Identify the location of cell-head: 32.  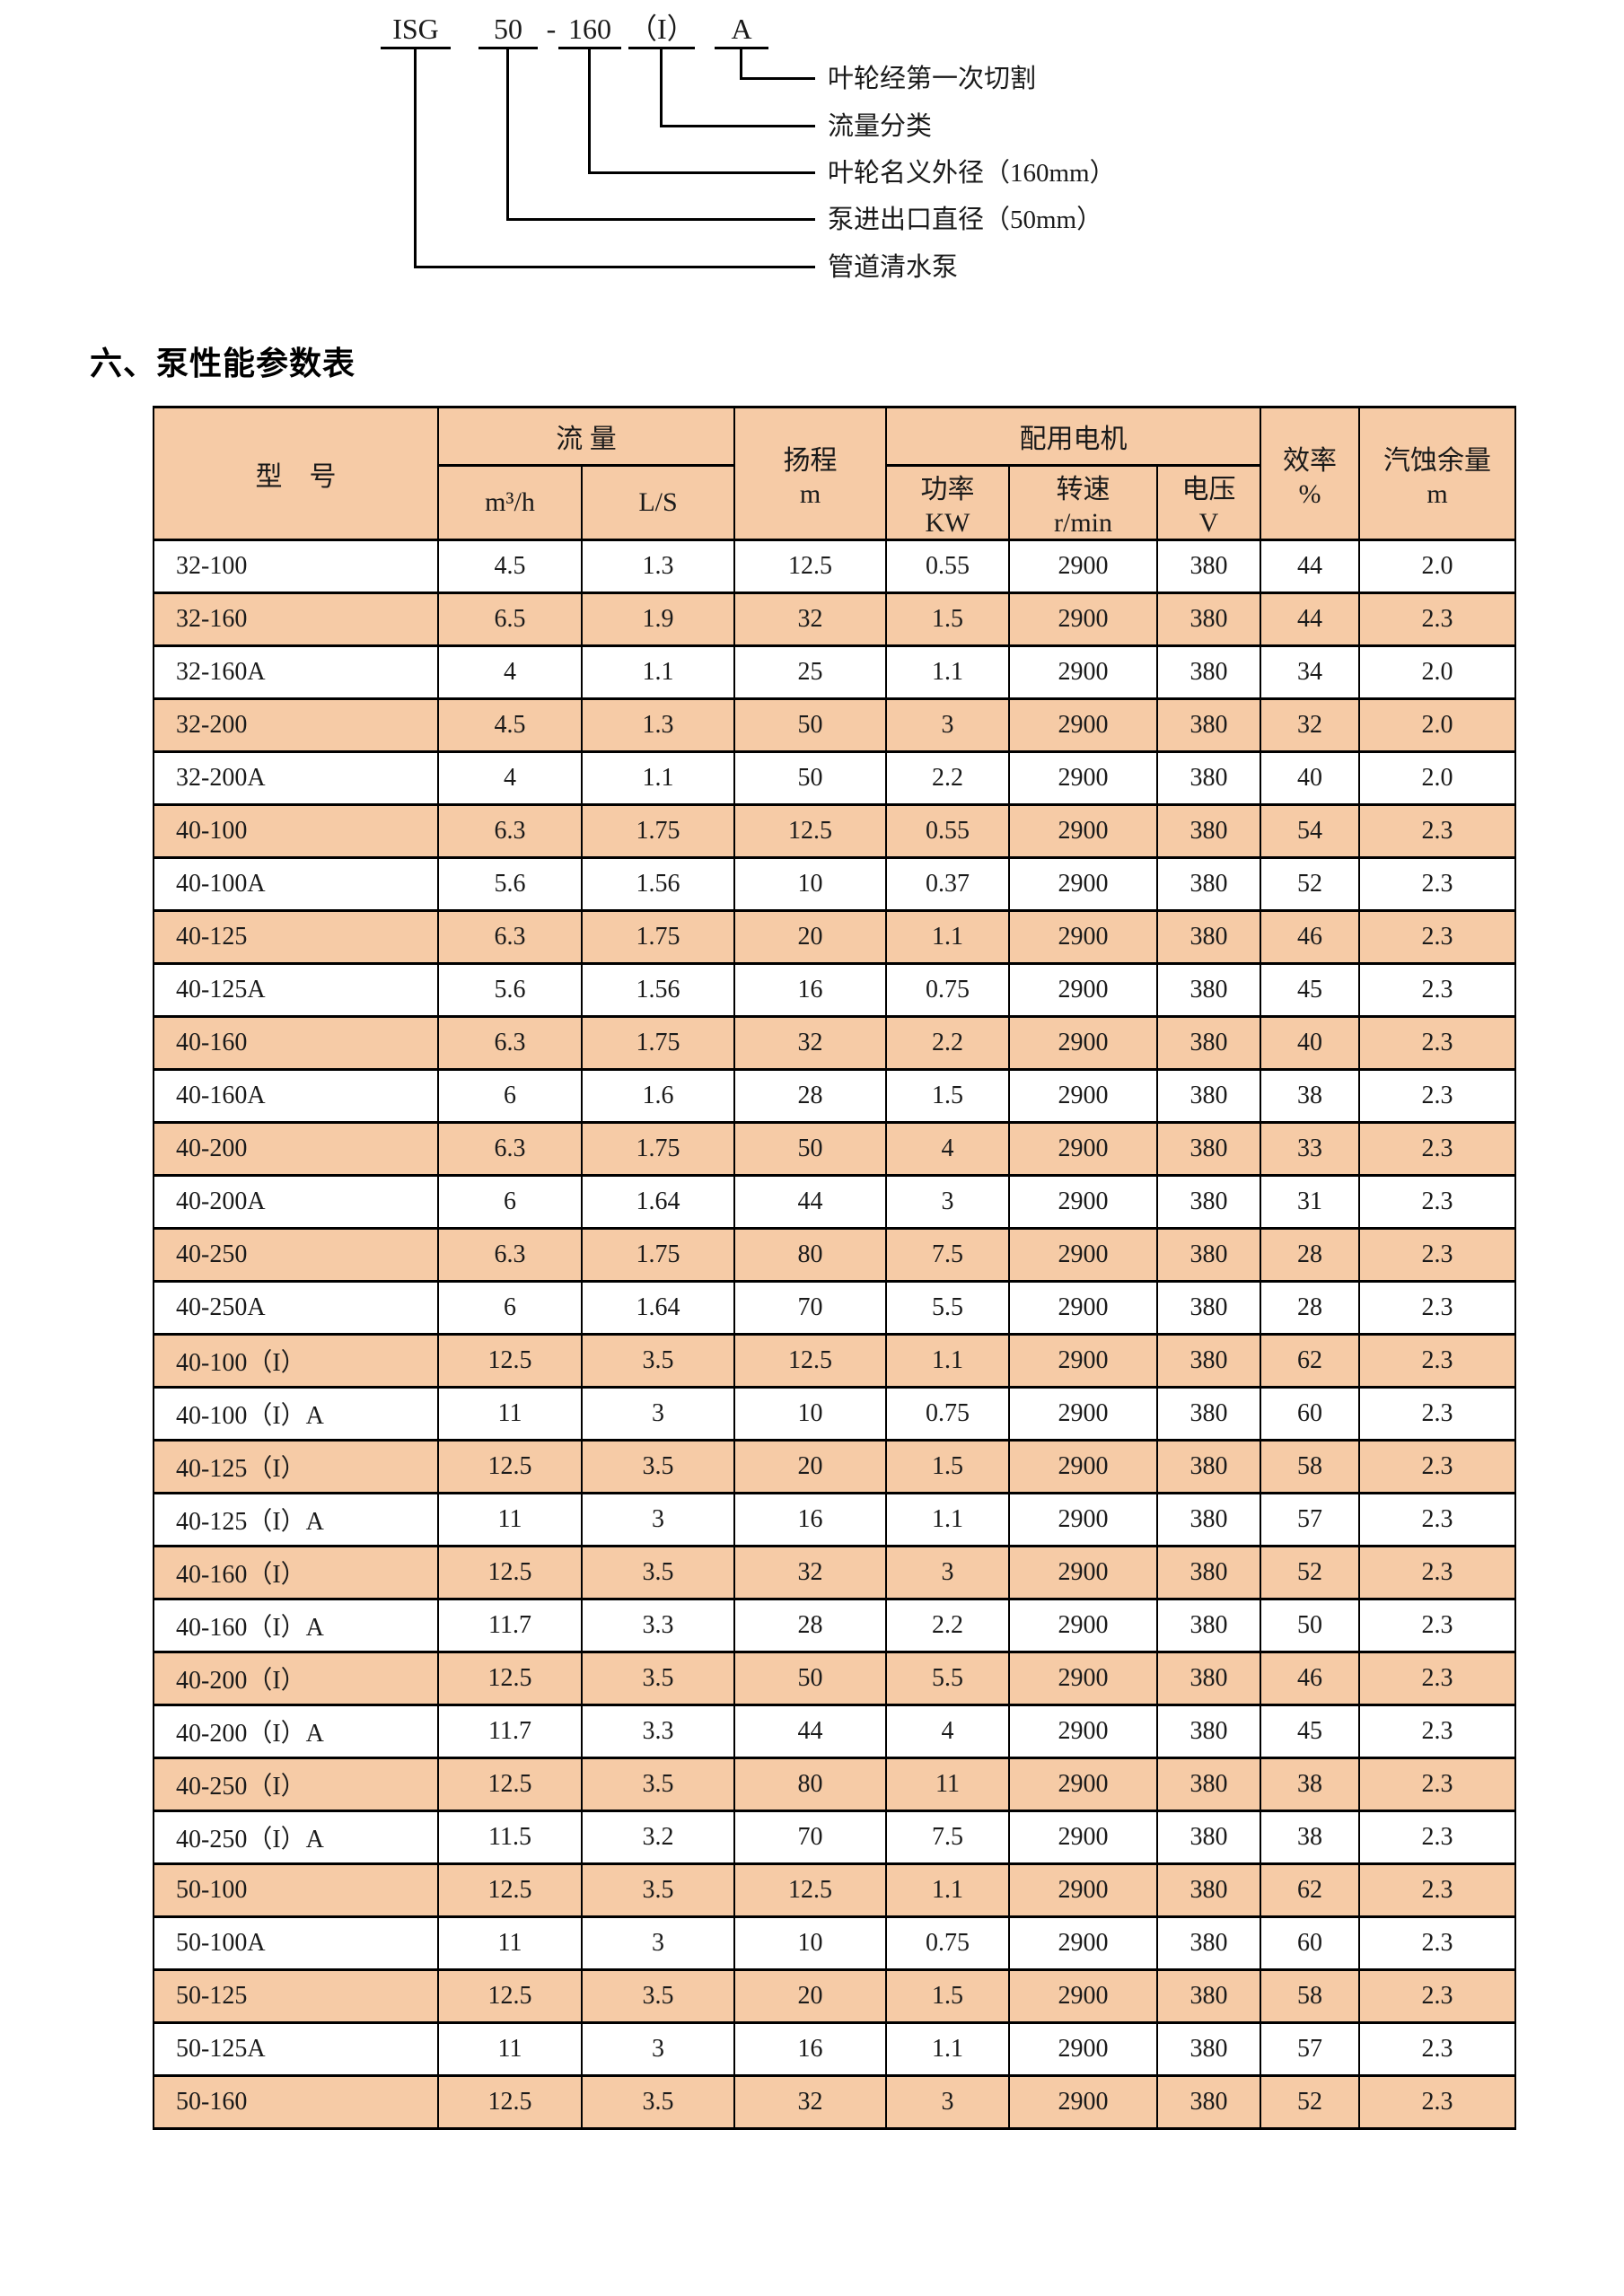
(810, 1573).